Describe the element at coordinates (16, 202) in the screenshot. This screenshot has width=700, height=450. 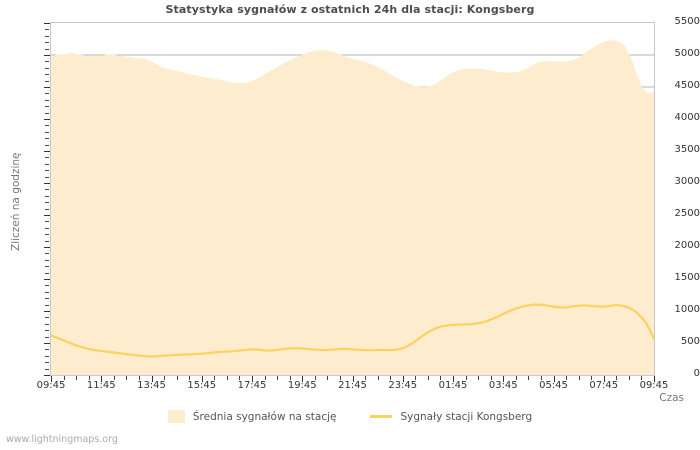
I see `y-axis-label: Zliczeń na godzinę` at that location.